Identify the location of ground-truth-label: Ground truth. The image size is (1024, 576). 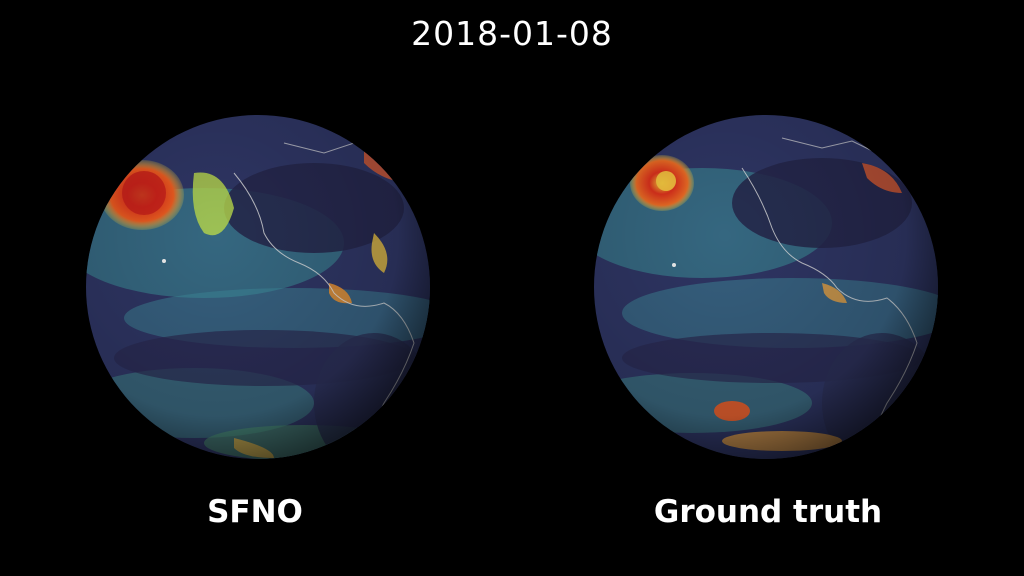
(768, 512).